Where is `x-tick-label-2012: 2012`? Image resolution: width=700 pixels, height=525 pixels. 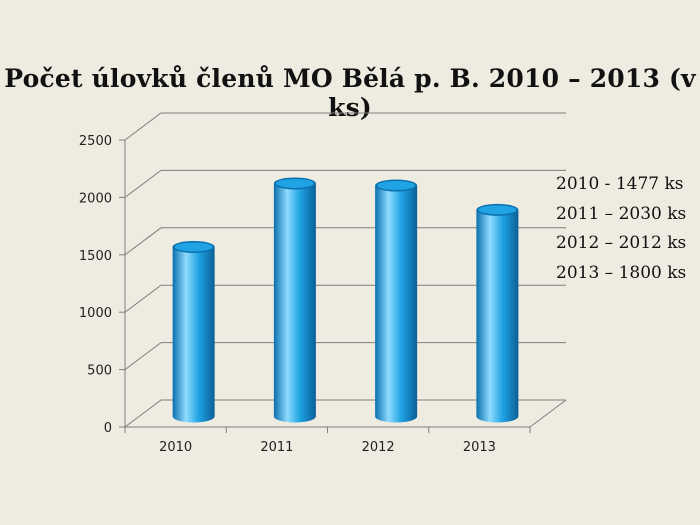
x-tick-label-2012: 2012 is located at coordinates (378, 447).